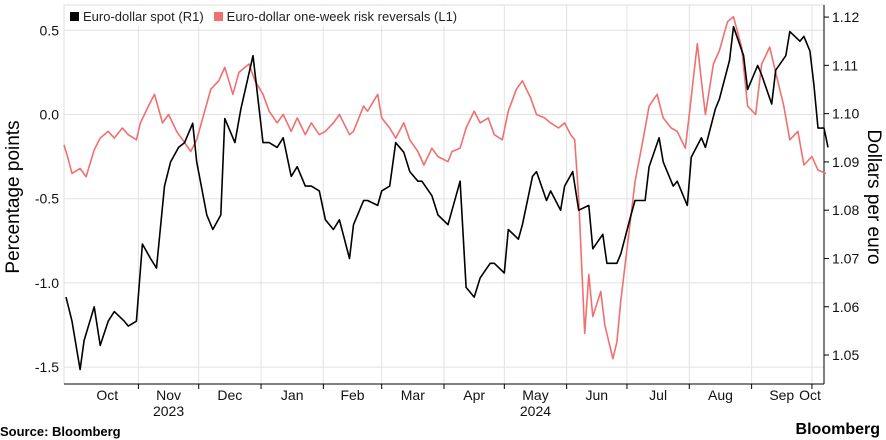  Describe the element at coordinates (837, 429) in the screenshot. I see `brand-logo: Bloomberg` at that location.